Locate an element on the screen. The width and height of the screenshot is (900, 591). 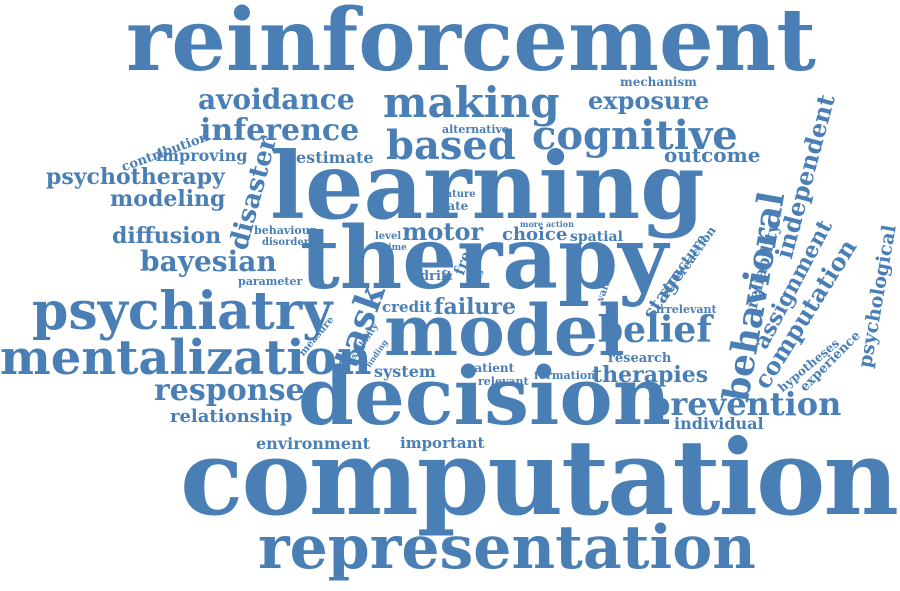
word-therapies: therapies is located at coordinates (650, 375).